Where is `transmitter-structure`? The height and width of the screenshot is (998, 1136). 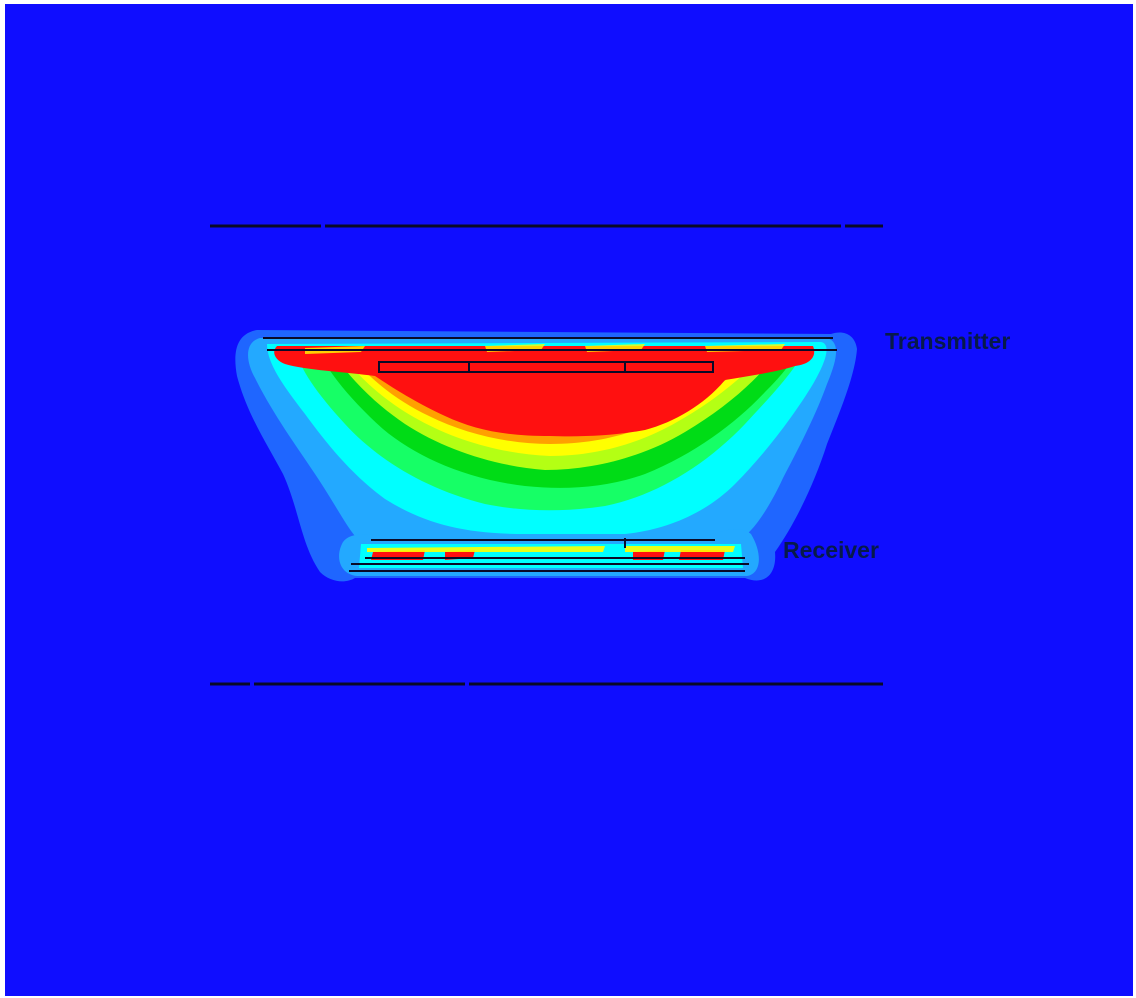
transmitter-structure is located at coordinates (550, 355).